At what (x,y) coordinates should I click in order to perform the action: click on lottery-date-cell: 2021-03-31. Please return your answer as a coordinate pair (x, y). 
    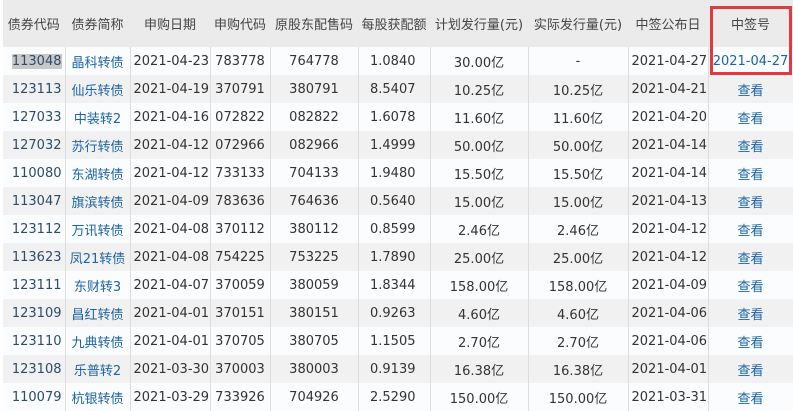
    Looking at the image, I should click on (668, 397).